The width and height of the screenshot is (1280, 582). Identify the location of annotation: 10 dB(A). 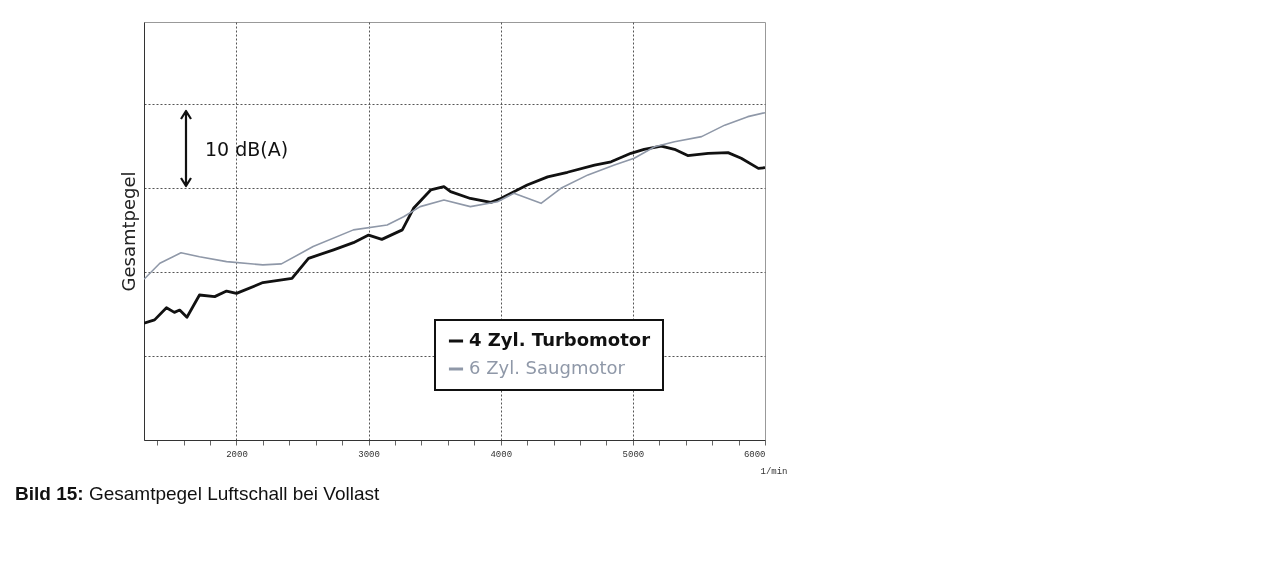
(247, 149).